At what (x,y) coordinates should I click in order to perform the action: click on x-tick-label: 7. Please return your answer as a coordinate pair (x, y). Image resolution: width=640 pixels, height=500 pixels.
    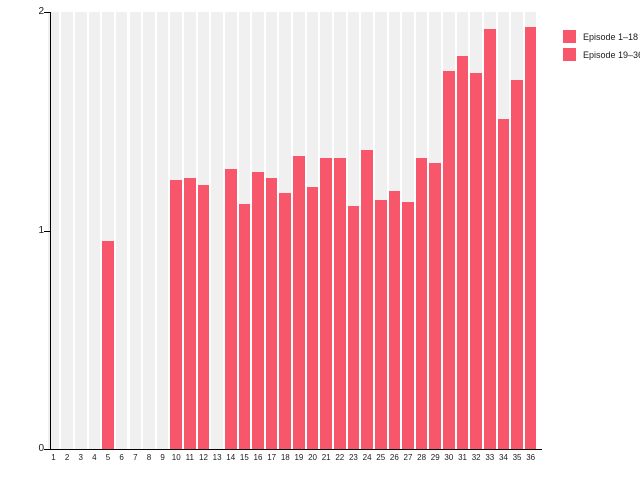
    Looking at the image, I should click on (135, 457).